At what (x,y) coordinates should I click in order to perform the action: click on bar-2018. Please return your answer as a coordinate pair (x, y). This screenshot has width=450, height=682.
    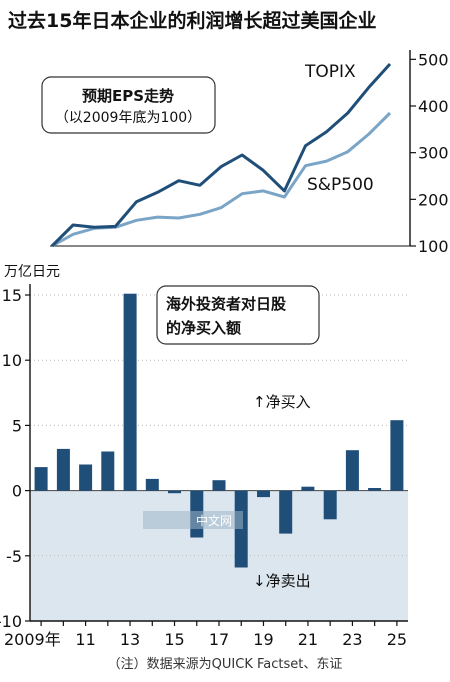
    Looking at the image, I should click on (241, 529).